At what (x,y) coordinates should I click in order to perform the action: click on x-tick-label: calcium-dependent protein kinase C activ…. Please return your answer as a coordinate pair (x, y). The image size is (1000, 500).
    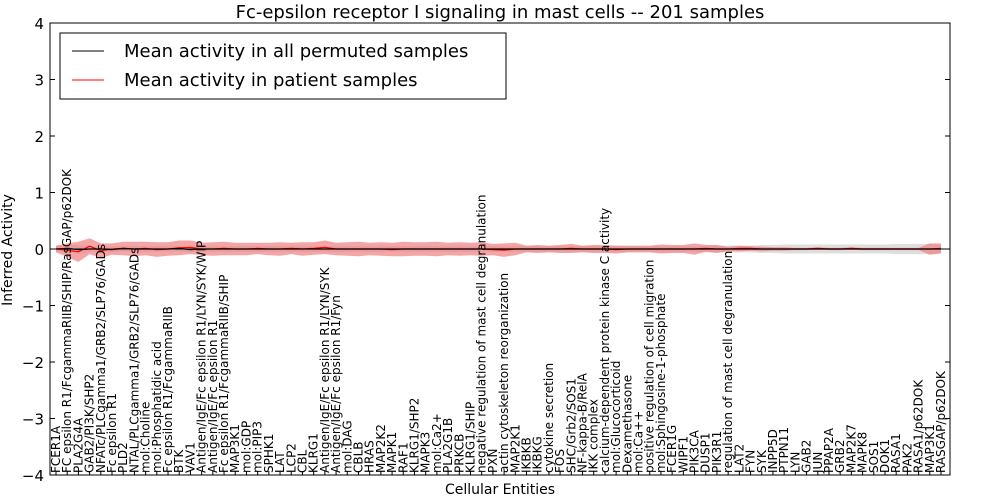
    Looking at the image, I should click on (605, 340).